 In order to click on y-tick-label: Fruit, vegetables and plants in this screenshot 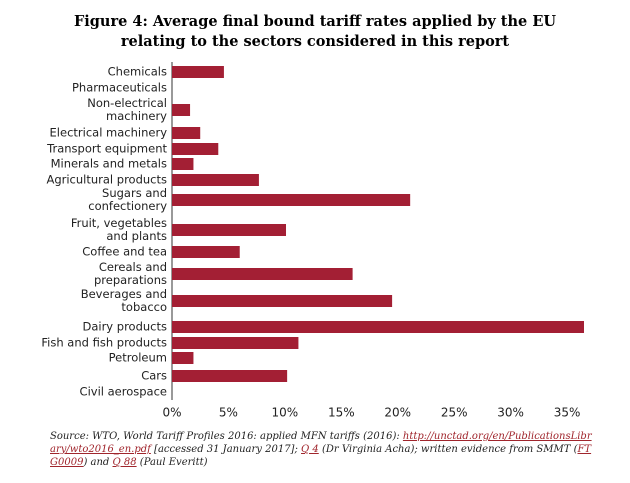, I will do `click(118, 229)`.